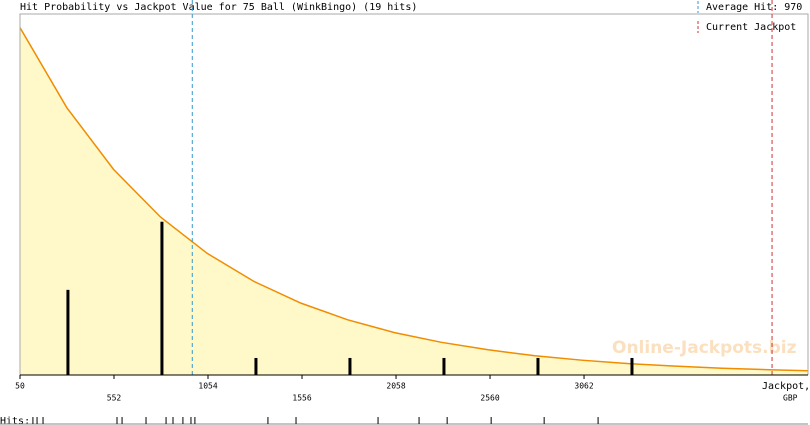  Describe the element at coordinates (751, 27) in the screenshot. I see `legend-jackpot: Current Jackpot` at that location.